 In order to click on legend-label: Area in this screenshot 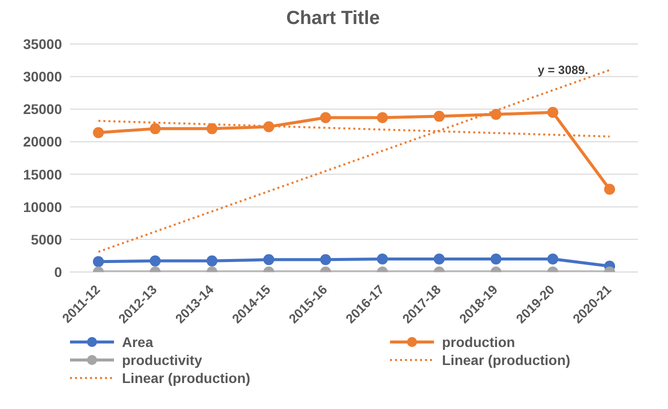, I will do `click(138, 342)`.